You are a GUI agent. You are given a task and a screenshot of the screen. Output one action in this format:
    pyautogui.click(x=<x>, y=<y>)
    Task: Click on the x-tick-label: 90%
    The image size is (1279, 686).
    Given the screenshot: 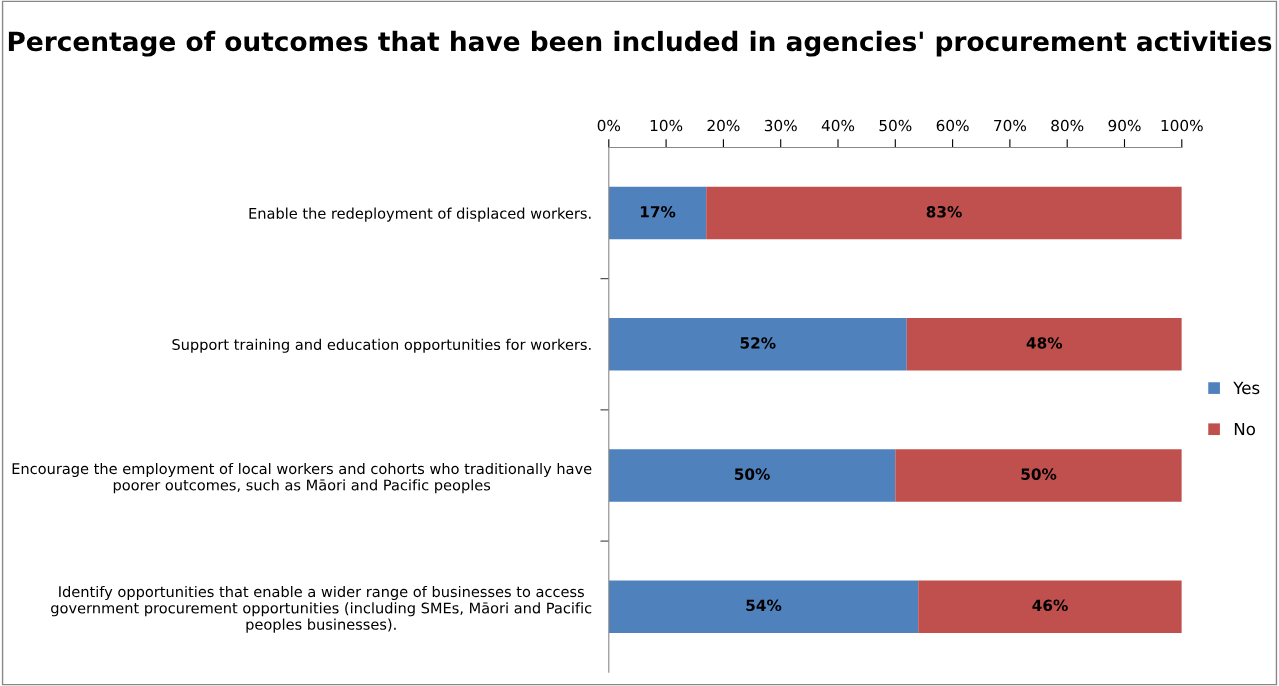 What is the action you would take?
    pyautogui.click(x=1124, y=125)
    